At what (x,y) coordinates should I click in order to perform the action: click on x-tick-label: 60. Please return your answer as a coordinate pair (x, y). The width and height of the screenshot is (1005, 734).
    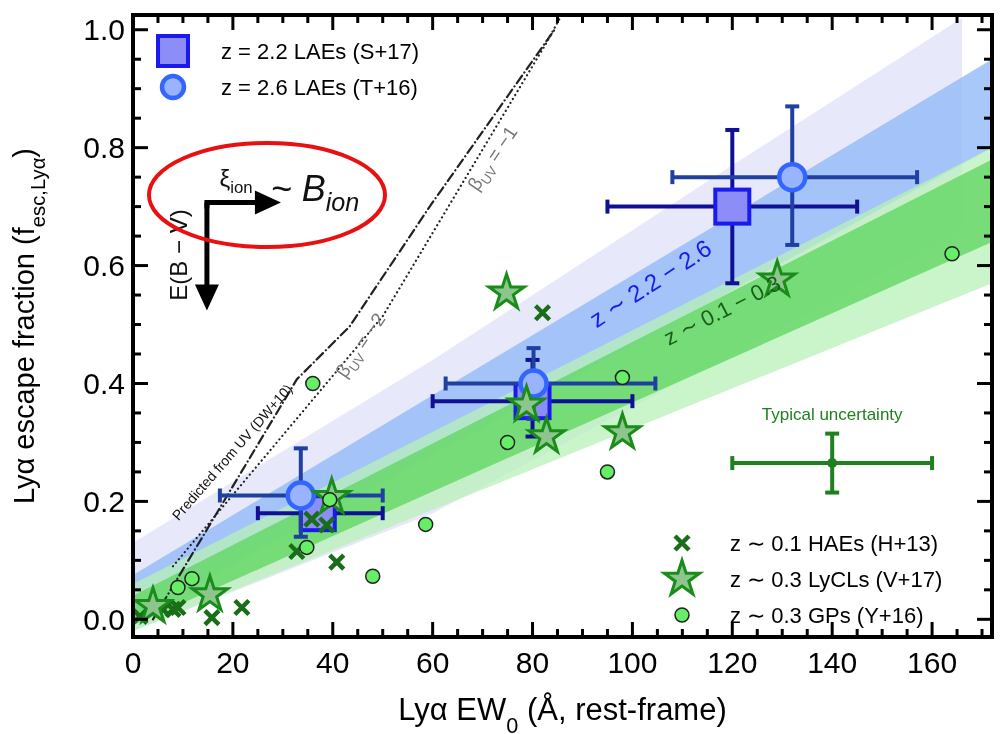
    Looking at the image, I should click on (432, 662).